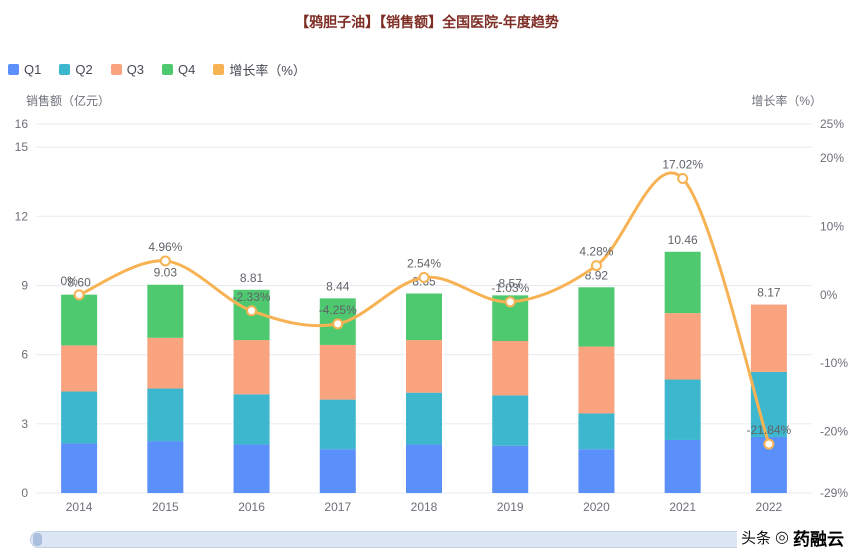  Describe the element at coordinates (251, 367) in the screenshot. I see `bar-segment-q3-2016` at that location.